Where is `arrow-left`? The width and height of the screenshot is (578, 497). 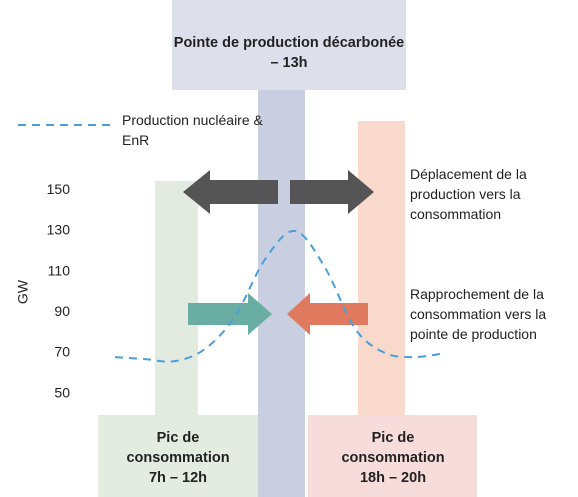 arrow-left is located at coordinates (230, 192).